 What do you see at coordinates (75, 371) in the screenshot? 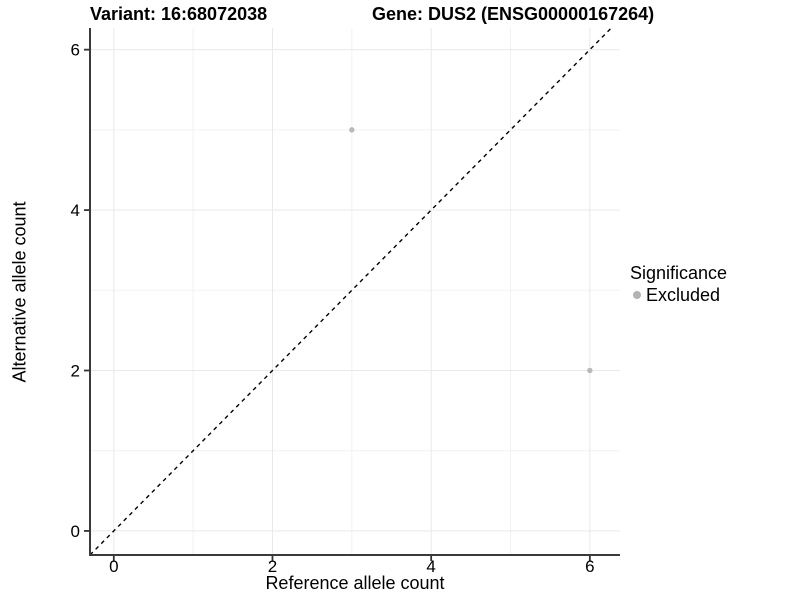
I see `y-tick-label: 2` at bounding box center [75, 371].